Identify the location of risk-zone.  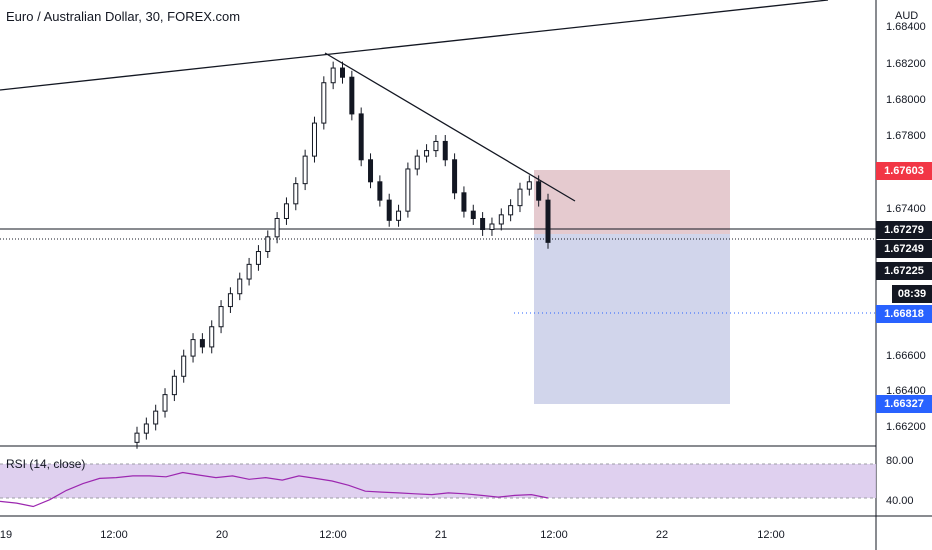
(632, 202).